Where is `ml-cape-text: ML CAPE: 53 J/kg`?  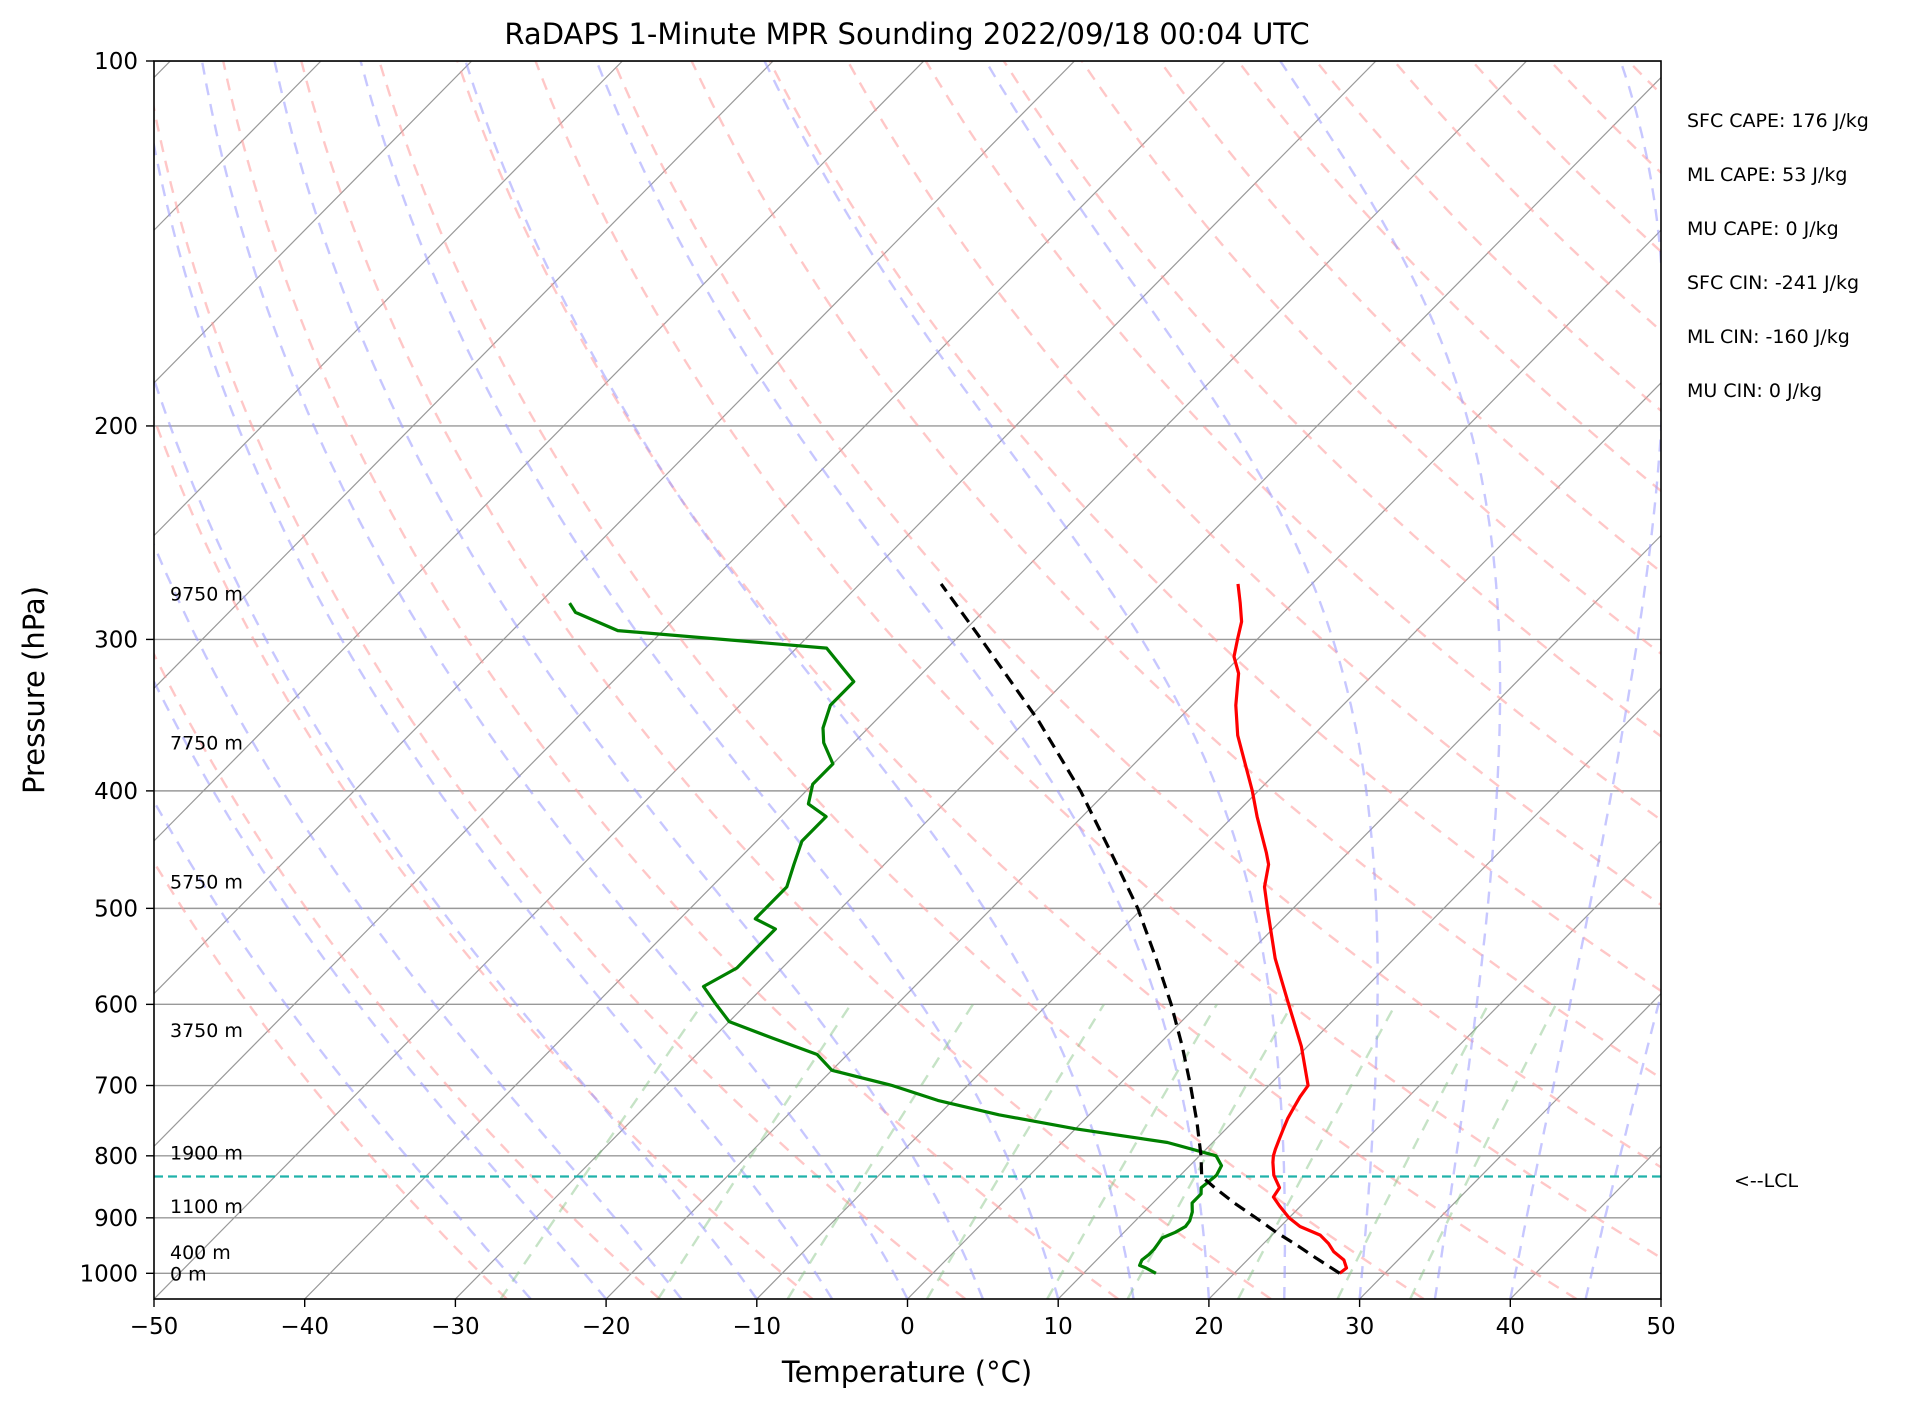 ml-cape-text: ML CAPE: 53 J/kg is located at coordinates (1767, 175).